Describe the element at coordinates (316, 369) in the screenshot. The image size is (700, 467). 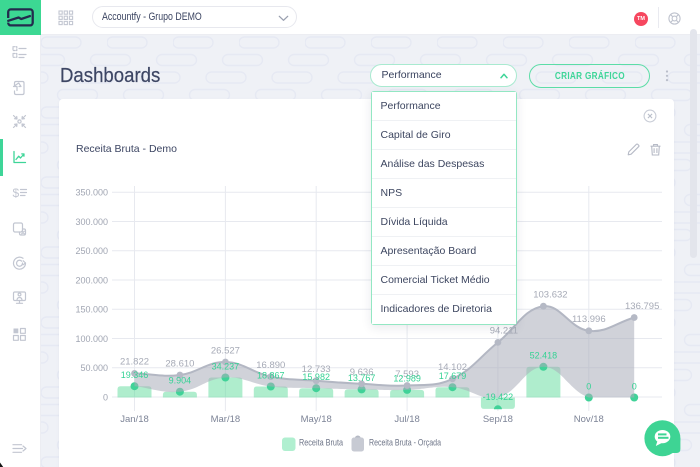
I see `svg-text: 12.733` at that location.